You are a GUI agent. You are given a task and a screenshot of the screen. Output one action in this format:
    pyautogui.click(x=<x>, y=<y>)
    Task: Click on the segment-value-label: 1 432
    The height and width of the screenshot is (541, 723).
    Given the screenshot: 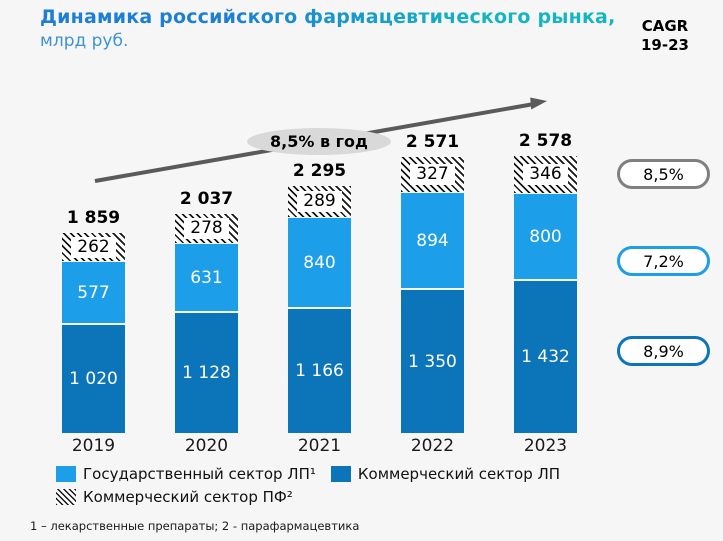 What is the action you would take?
    pyautogui.click(x=545, y=357)
    